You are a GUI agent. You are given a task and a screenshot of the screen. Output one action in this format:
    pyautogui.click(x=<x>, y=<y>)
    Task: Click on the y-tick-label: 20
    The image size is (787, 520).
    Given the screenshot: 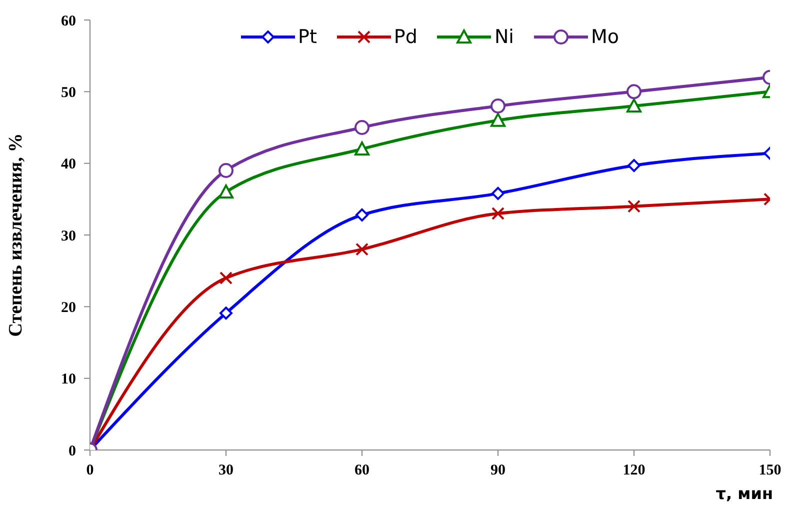 What is the action you would take?
    pyautogui.click(x=68, y=308)
    